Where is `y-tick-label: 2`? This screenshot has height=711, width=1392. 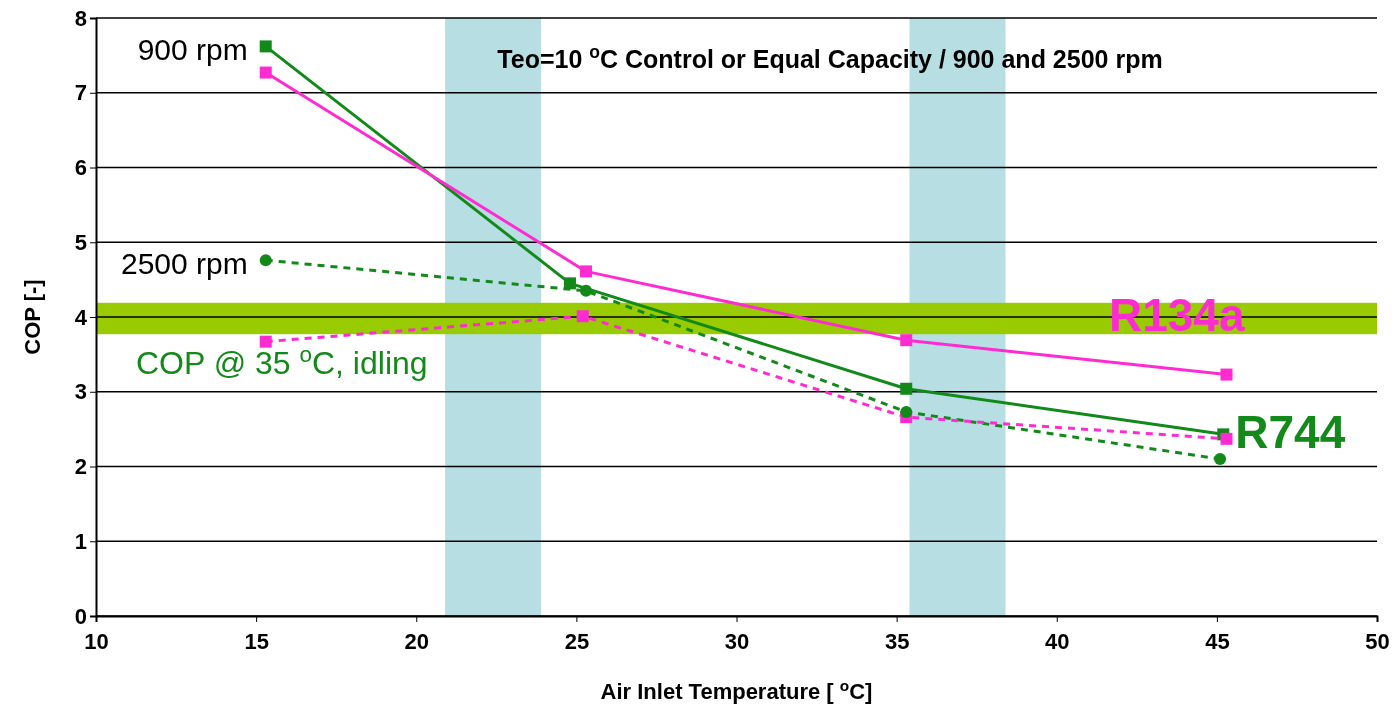 y-tick-label: 2 is located at coordinates (80, 467).